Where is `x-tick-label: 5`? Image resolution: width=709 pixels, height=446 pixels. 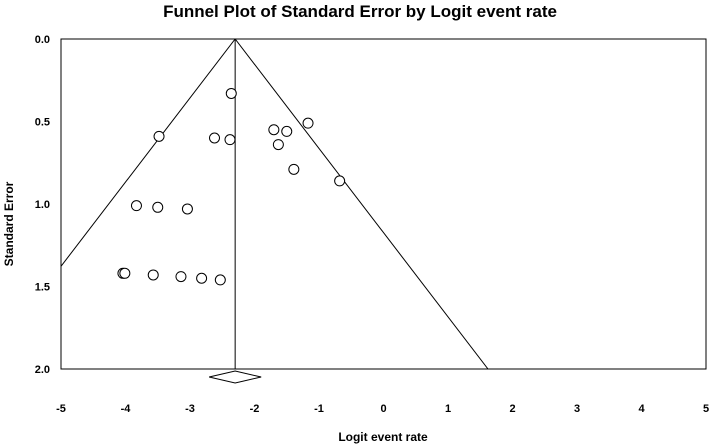 x-tick-label: 5 is located at coordinates (706, 409).